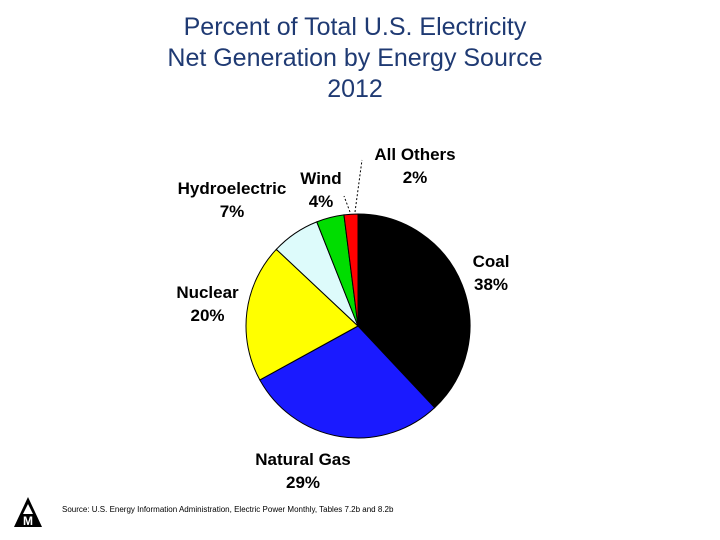 The height and width of the screenshot is (540, 720). Describe the element at coordinates (347, 204) in the screenshot. I see `leader-line-wind` at that location.